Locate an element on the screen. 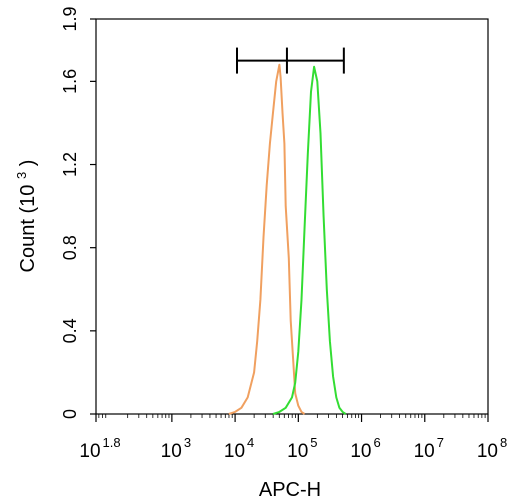 Image resolution: width=528 pixels, height=503 pixels. y-tick-label: 0.4 is located at coordinates (70, 330).